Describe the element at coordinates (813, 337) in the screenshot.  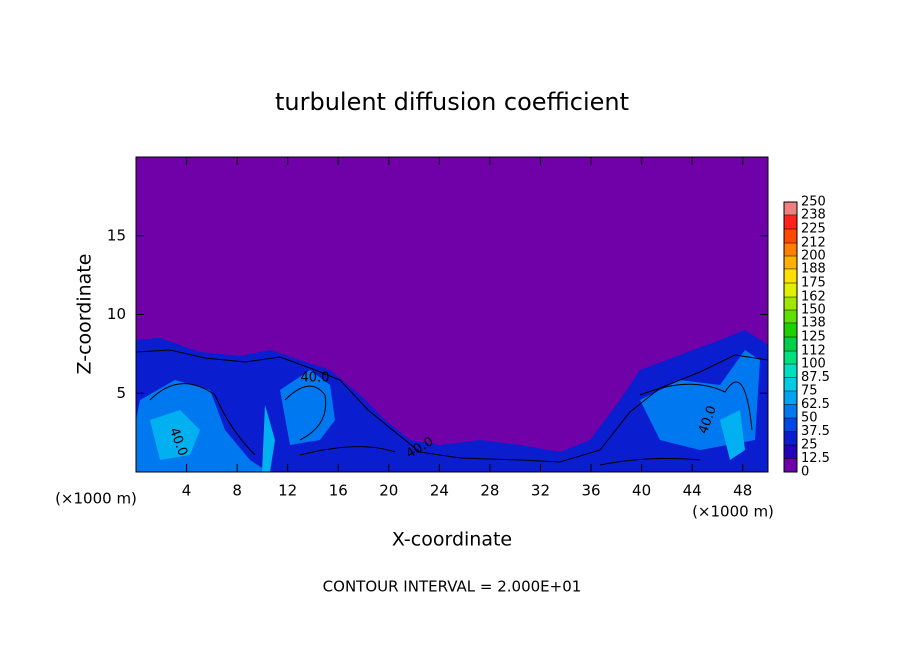
I see `colorbar-label: 125` at that location.